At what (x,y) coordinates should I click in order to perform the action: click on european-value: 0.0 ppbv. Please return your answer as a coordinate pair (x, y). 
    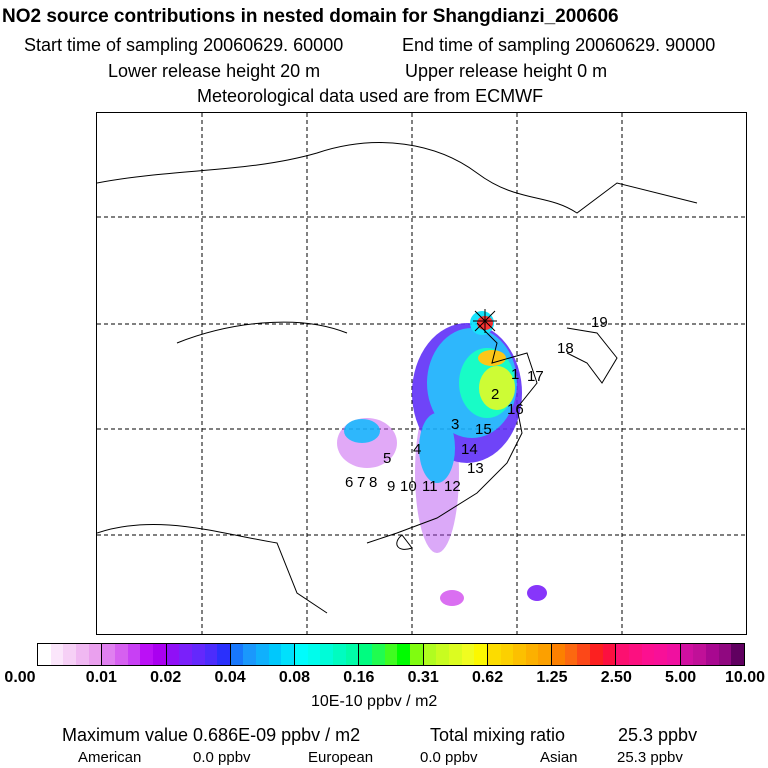
    Looking at the image, I should click on (449, 757).